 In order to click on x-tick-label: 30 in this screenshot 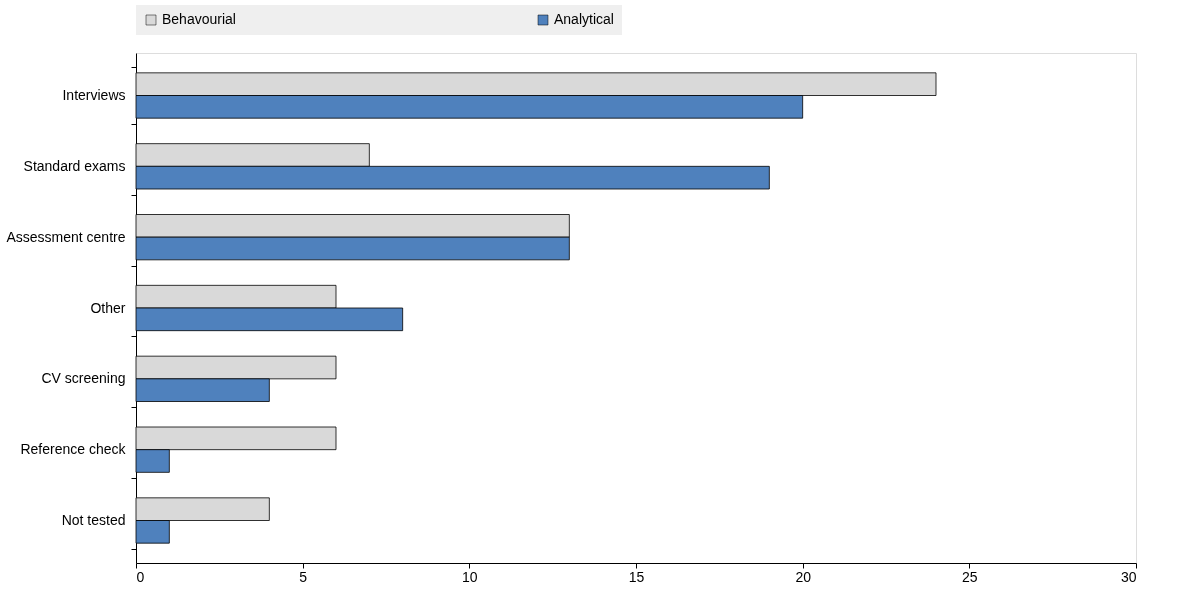, I will do `click(1128, 576)`.